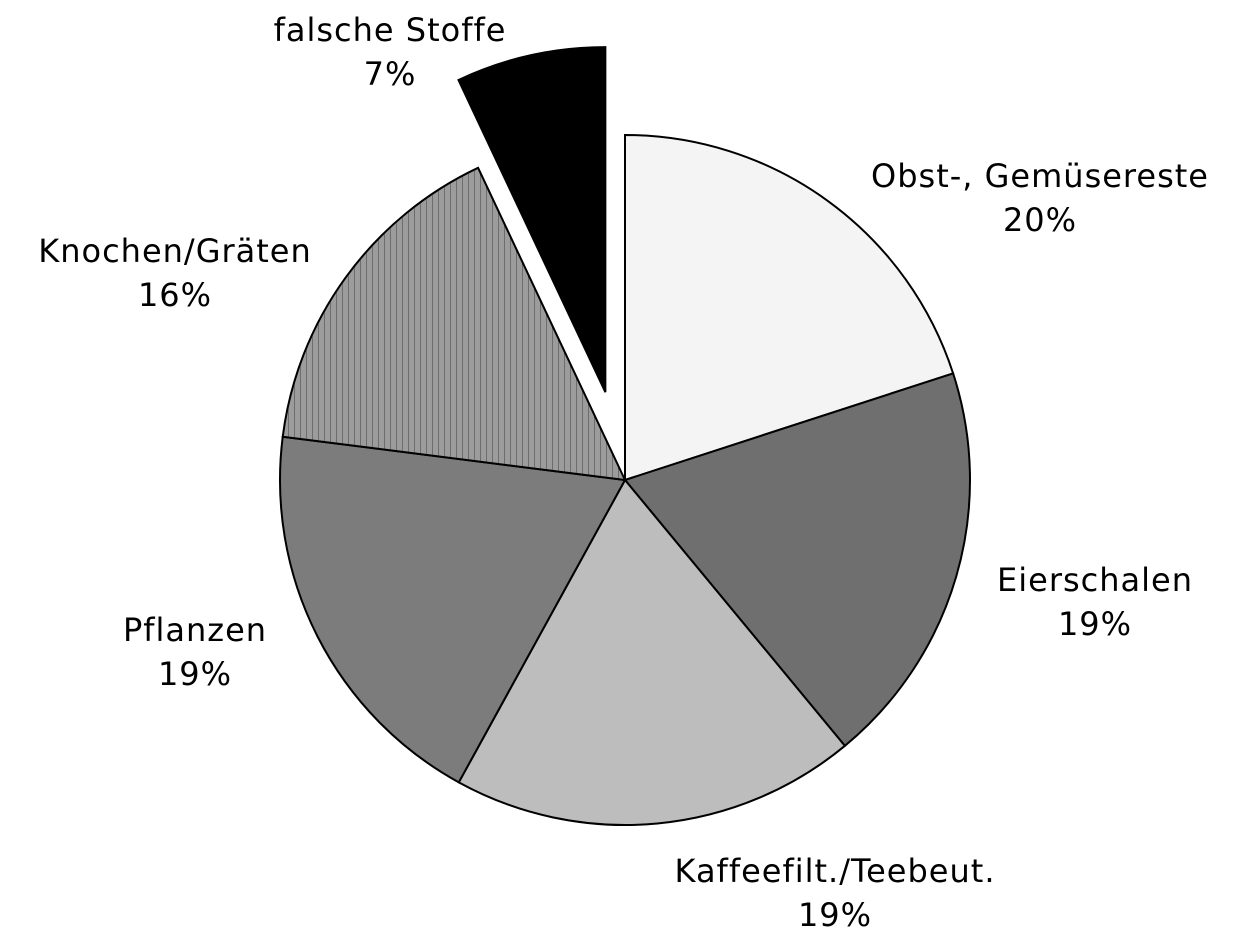  Describe the element at coordinates (1095, 580) in the screenshot. I see `slice-label: Eierschalen` at that location.